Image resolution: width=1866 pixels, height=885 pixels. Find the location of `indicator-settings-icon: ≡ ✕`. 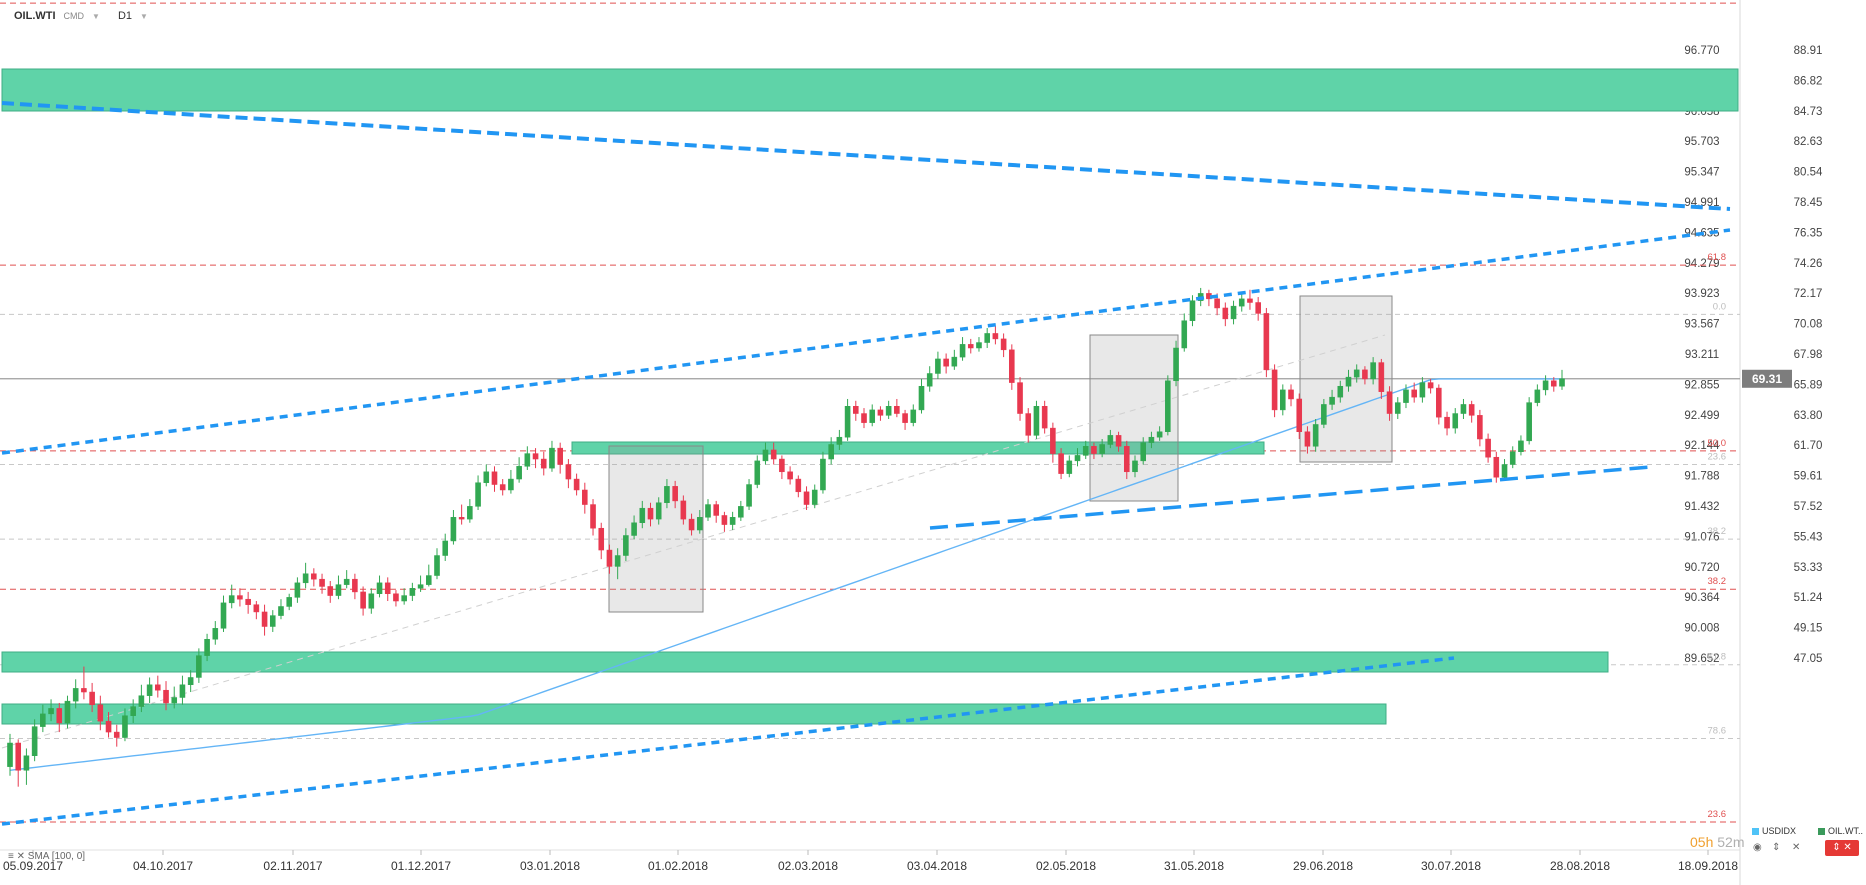

indicator-settings-icon: ≡ ✕ is located at coordinates (16, 856).